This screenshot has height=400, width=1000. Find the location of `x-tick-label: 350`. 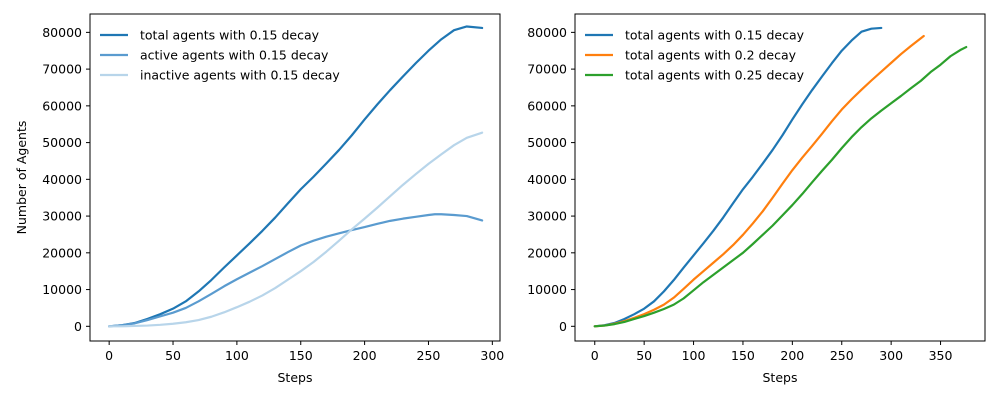

x-tick-label: 350 is located at coordinates (941, 355).